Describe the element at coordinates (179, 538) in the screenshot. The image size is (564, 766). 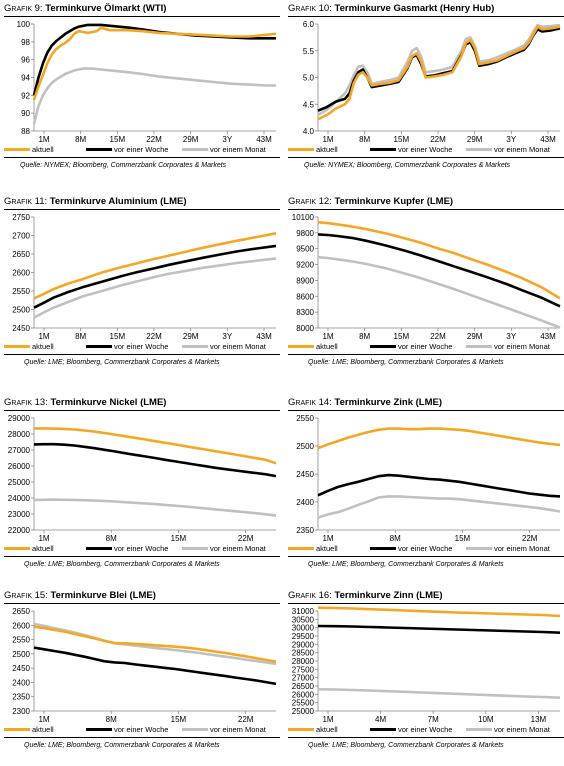
I see `x-tick-label: 15M` at that location.